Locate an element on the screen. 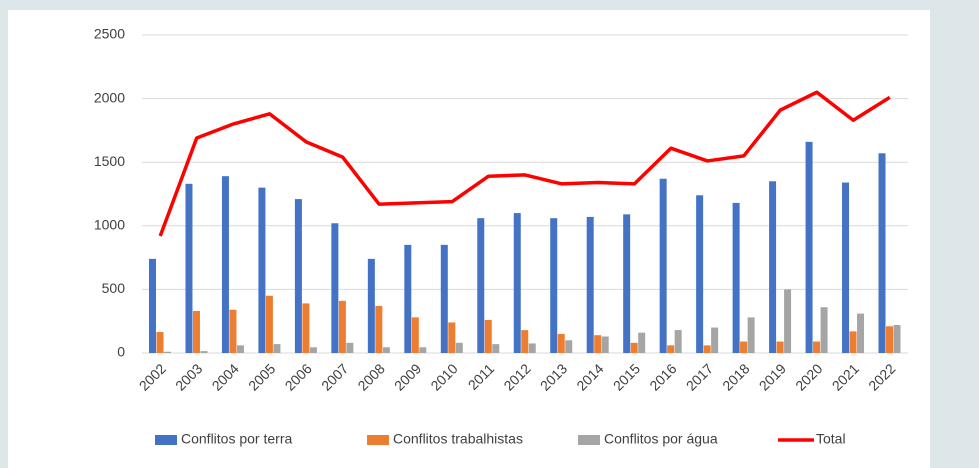 This screenshot has width=979, height=468. legend-label: Total is located at coordinates (831, 439).